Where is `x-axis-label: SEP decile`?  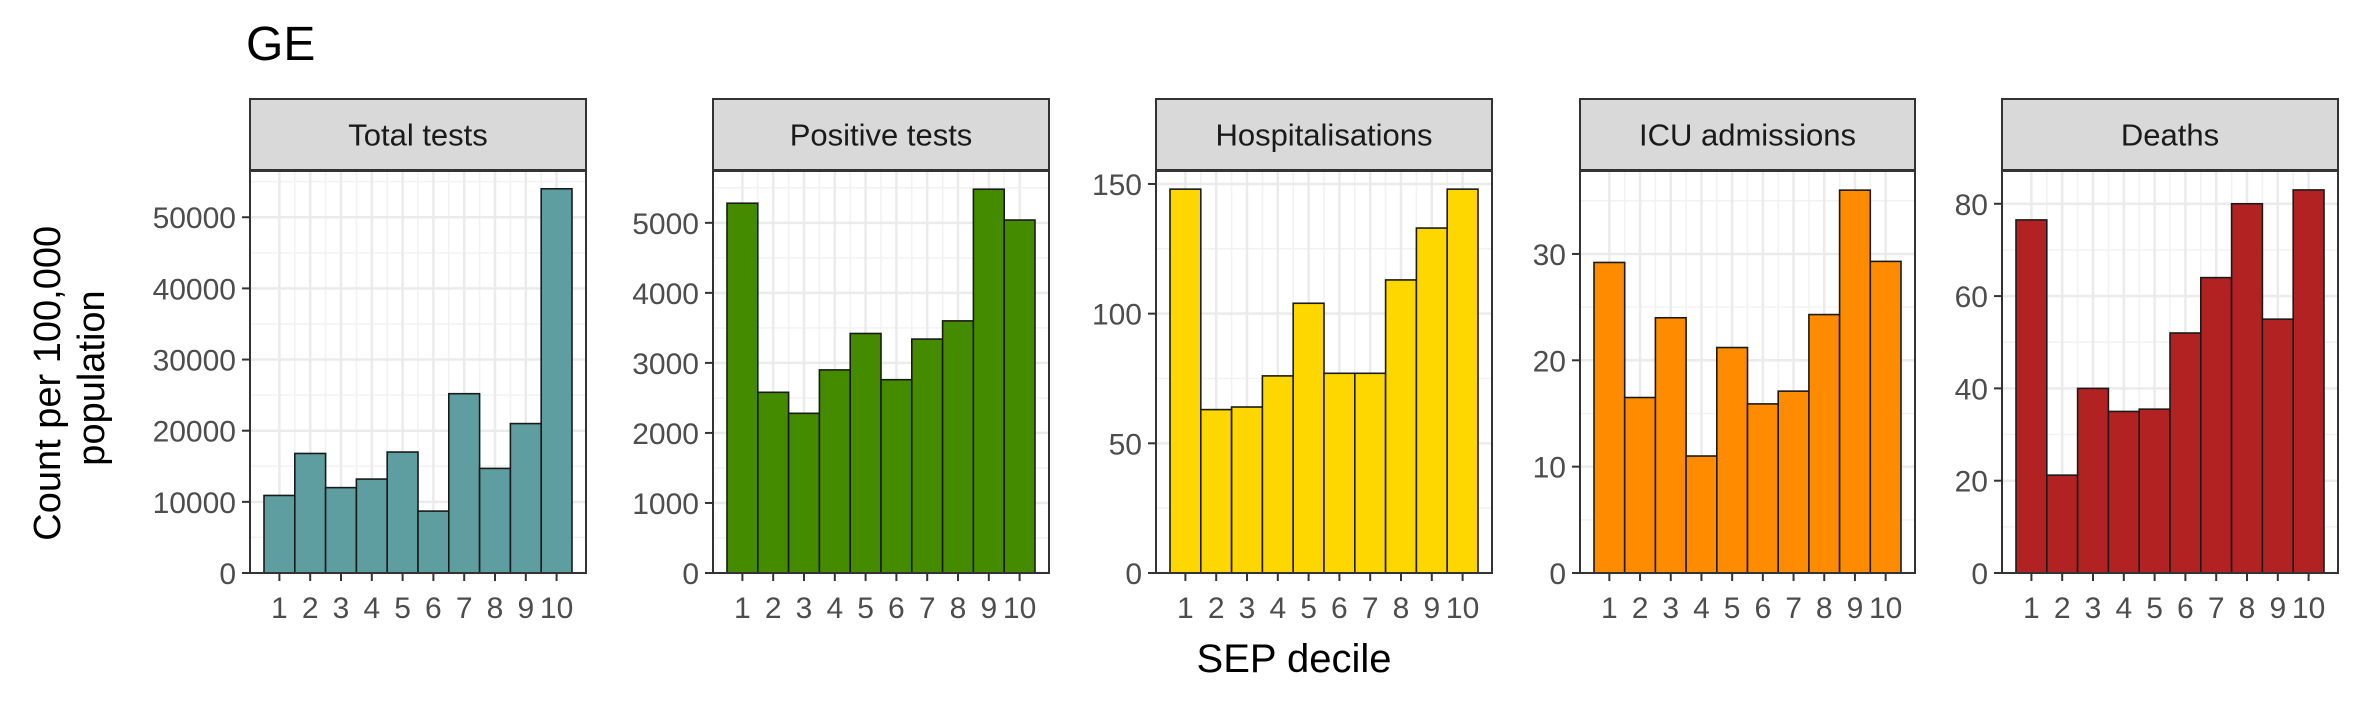
x-axis-label: SEP decile is located at coordinates (1294, 659).